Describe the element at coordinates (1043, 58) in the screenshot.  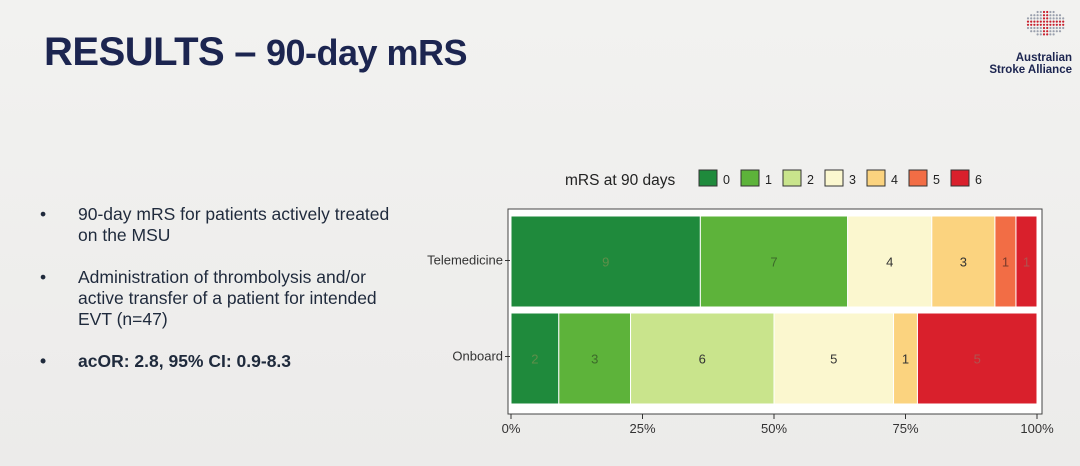
I see `logo-line-1: Australian` at that location.